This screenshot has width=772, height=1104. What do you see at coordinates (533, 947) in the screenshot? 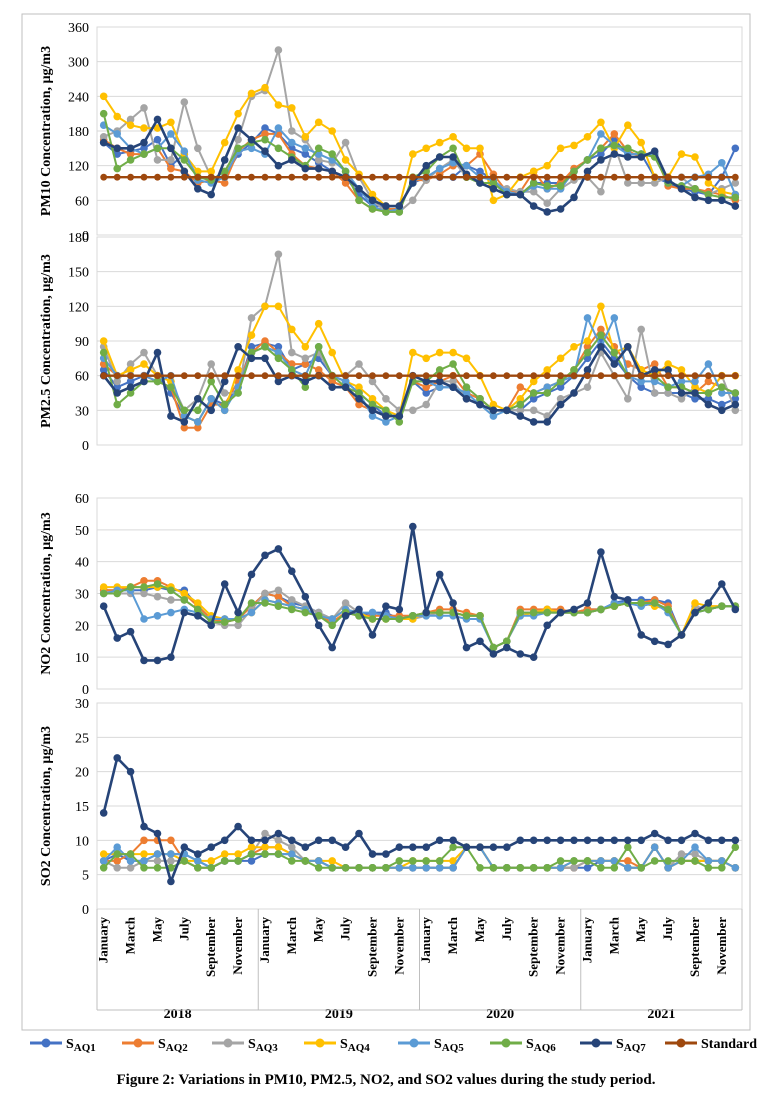
I see `x-tick-label: September` at bounding box center [533, 947].